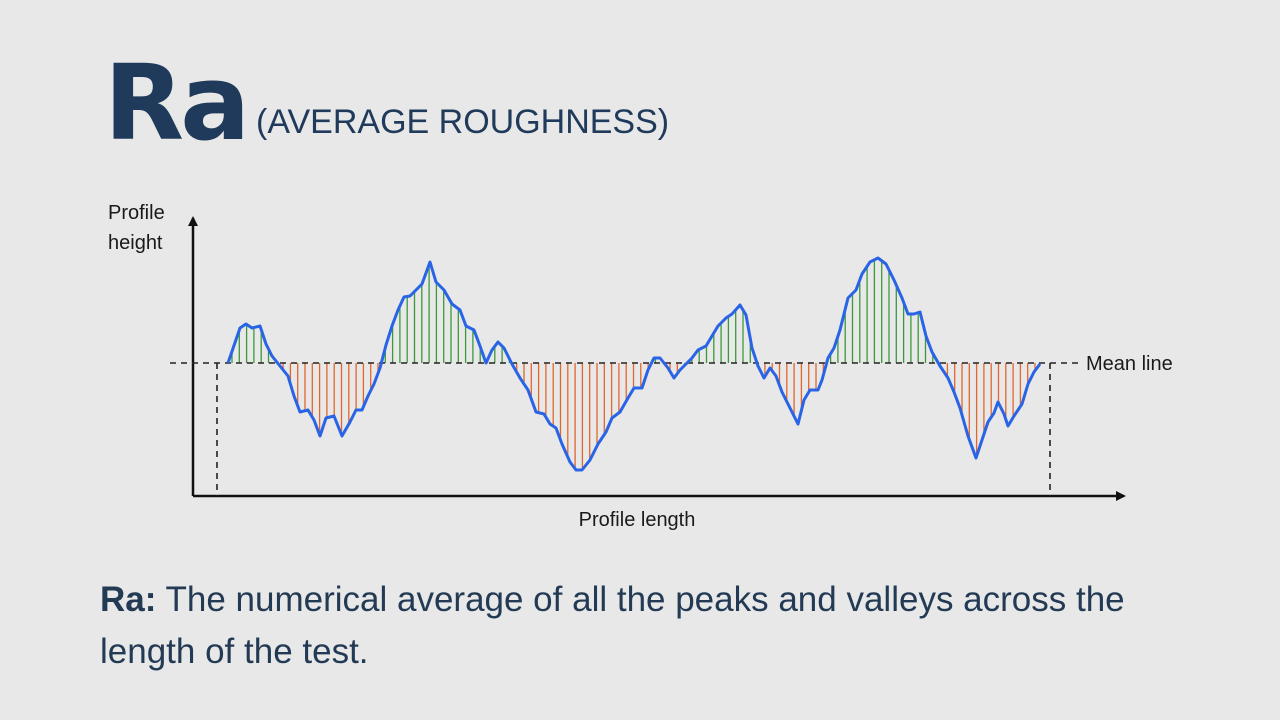 This screenshot has height=720, width=1280. I want to click on y-axis-label-line1: Profile, so click(136, 213).